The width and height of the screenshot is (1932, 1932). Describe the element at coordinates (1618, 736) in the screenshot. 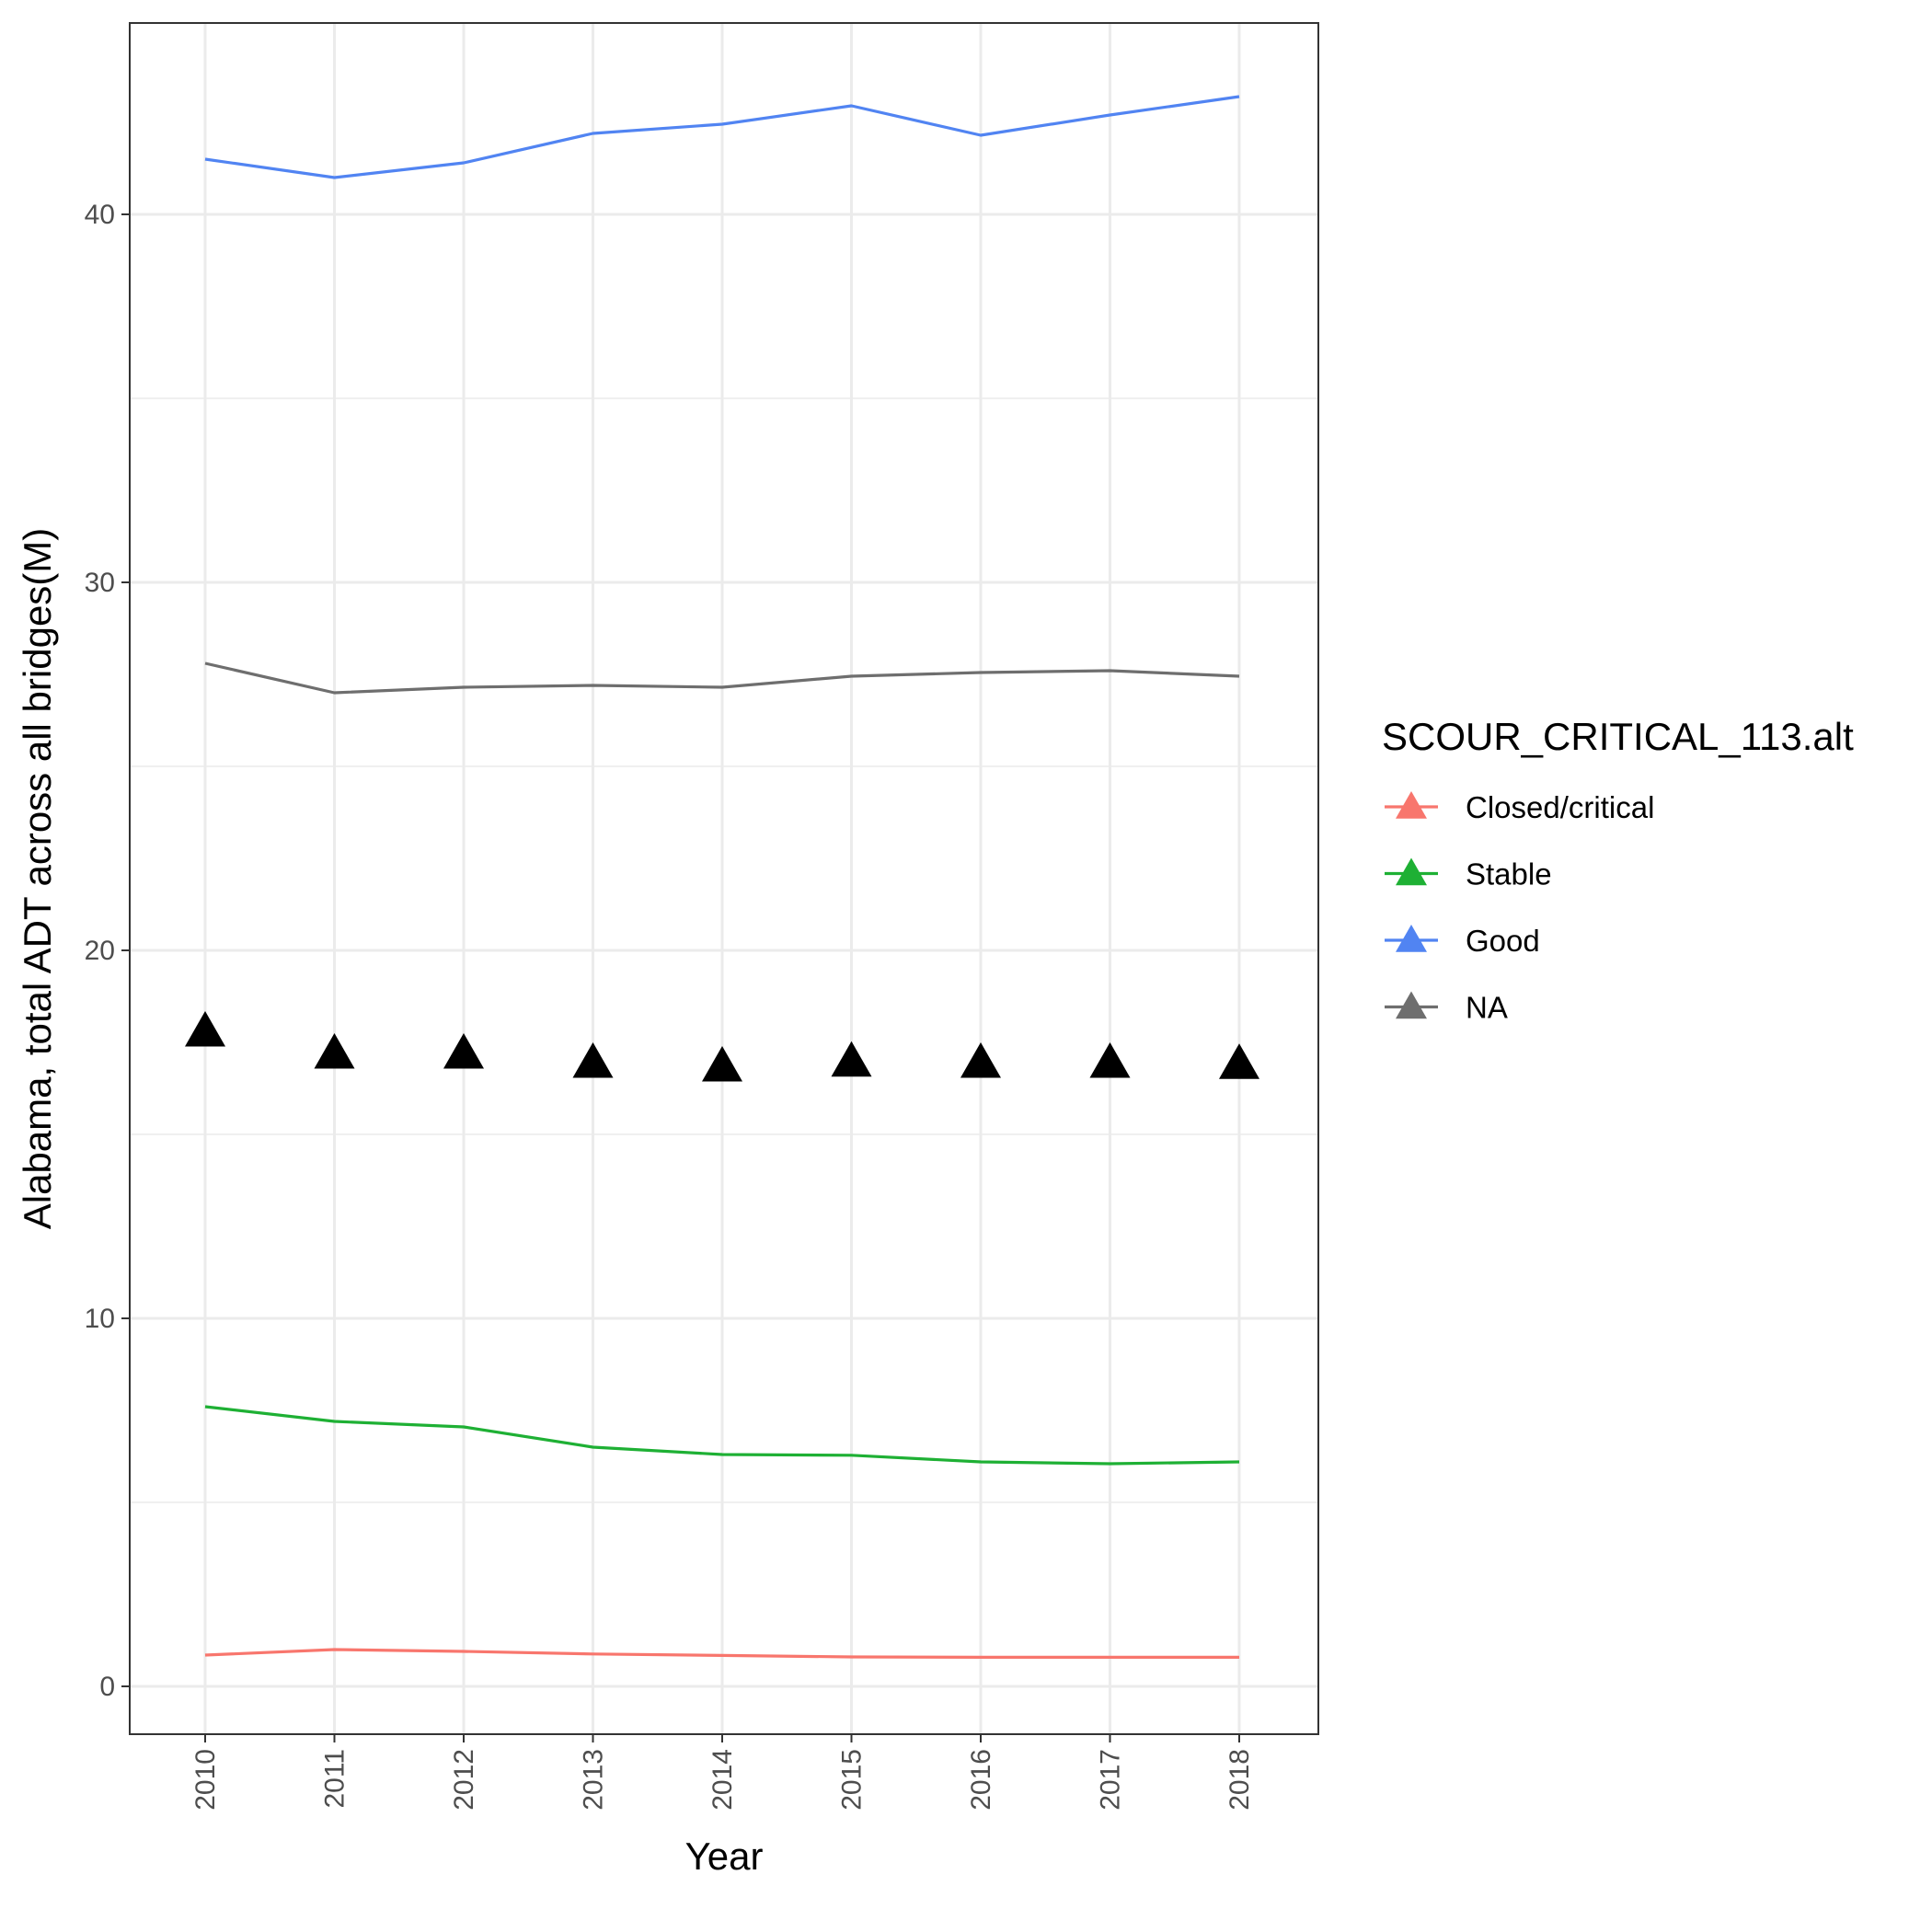

I see `legend-title: SCOUR_CRITICAL_113.alt` at that location.